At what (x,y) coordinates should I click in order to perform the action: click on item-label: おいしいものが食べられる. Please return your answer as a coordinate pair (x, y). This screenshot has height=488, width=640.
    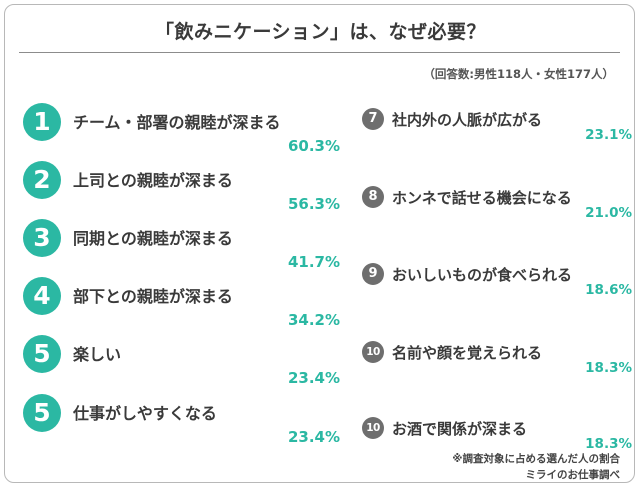
    Looking at the image, I should click on (482, 275).